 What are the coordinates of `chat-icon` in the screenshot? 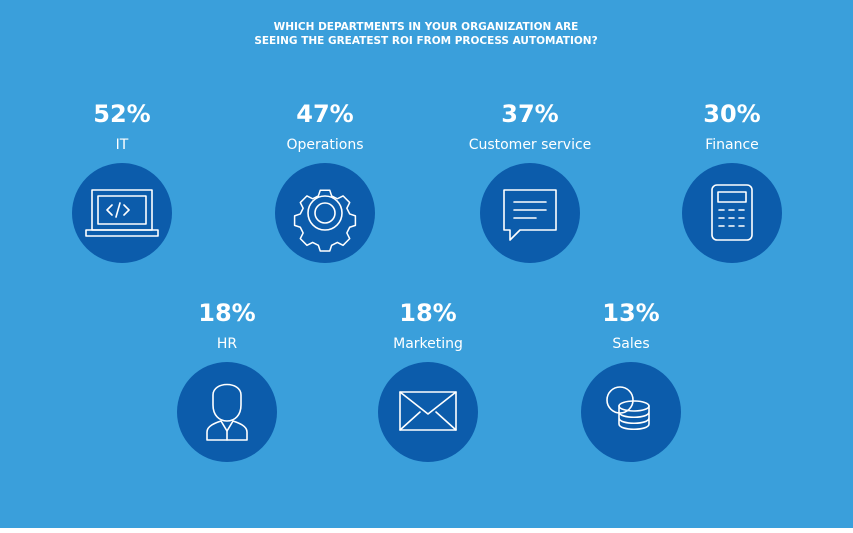 It's located at (530, 215).